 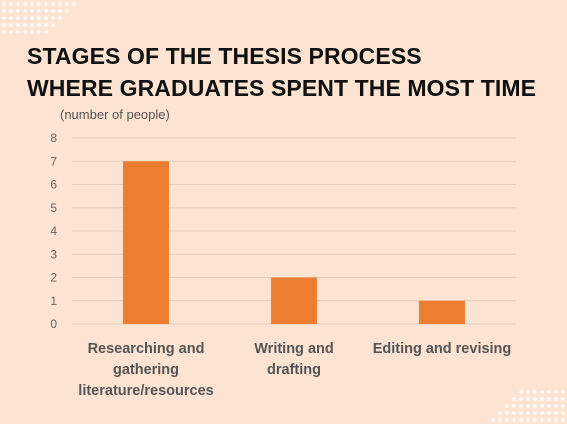 What do you see at coordinates (53, 301) in the screenshot?
I see `y-tick-label: 1` at bounding box center [53, 301].